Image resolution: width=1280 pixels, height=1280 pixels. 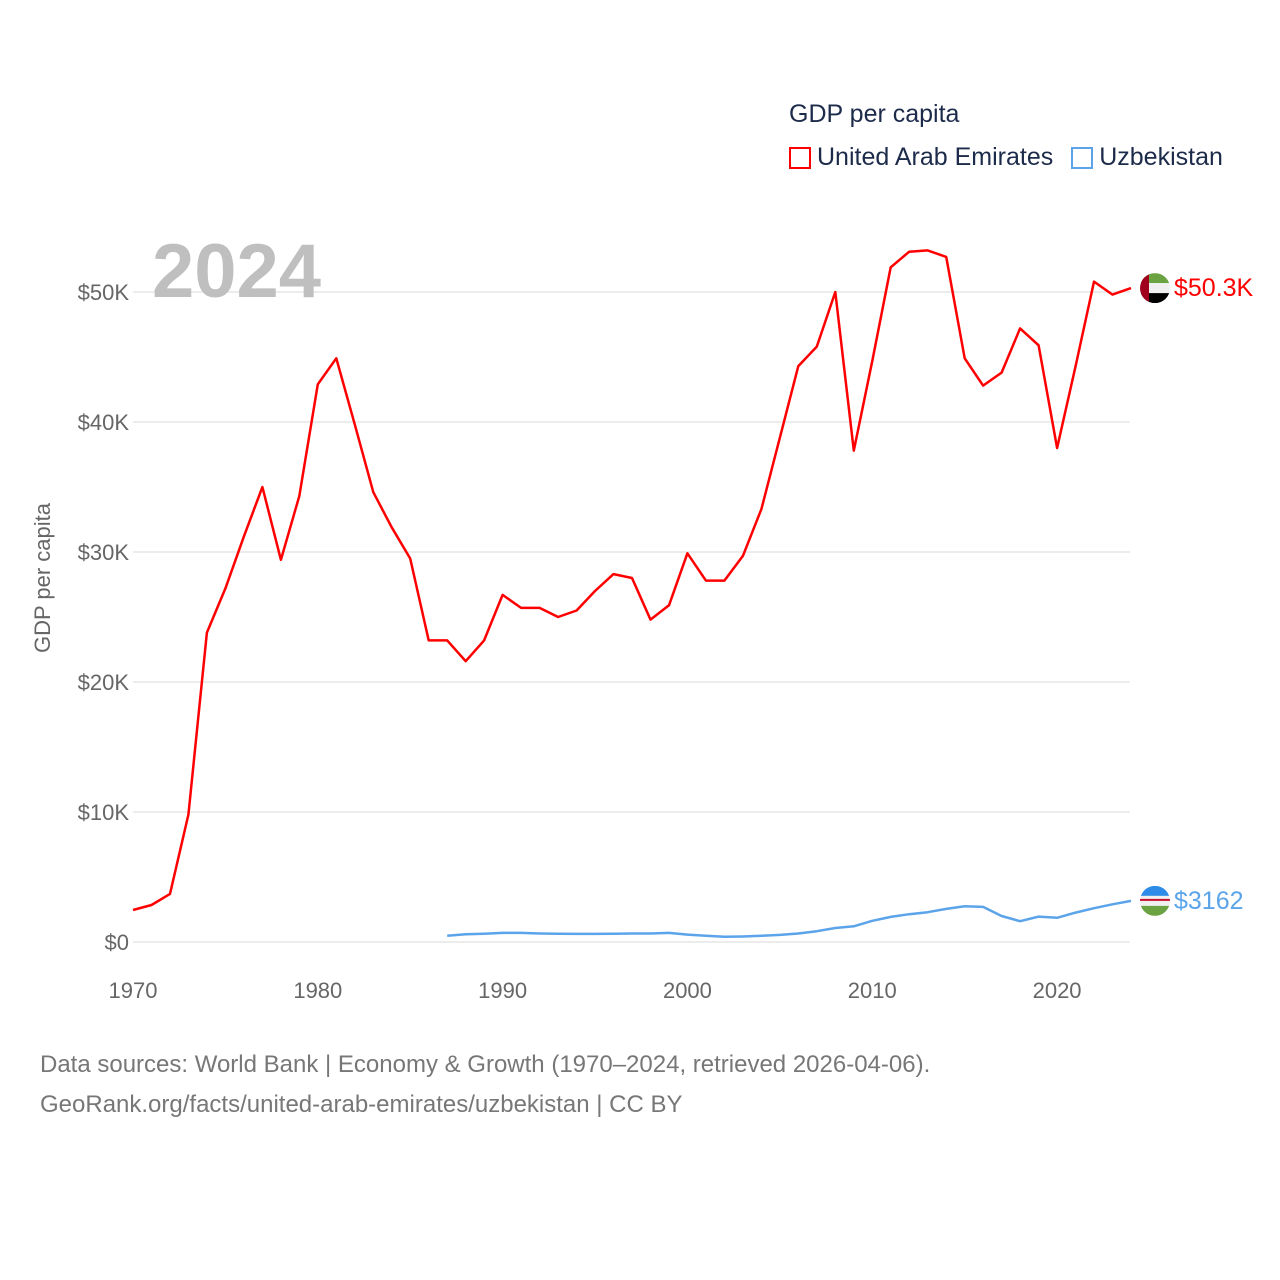 I want to click on legend: United Arab Emirates Uzbekistan, so click(x=1015, y=157).